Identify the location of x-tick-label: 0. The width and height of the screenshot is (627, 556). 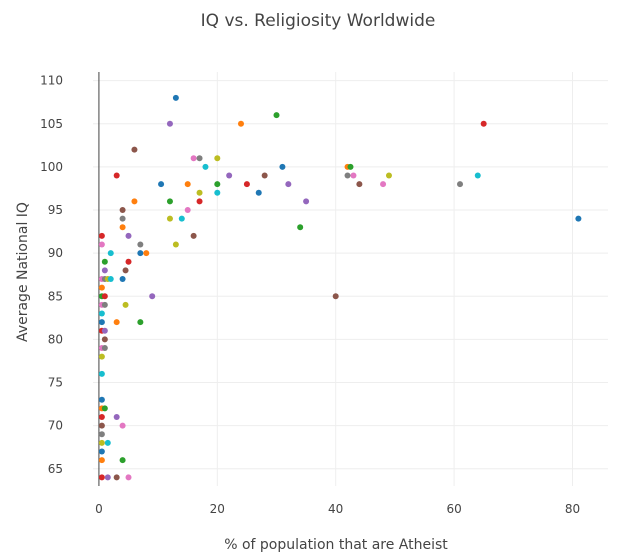
(99, 509).